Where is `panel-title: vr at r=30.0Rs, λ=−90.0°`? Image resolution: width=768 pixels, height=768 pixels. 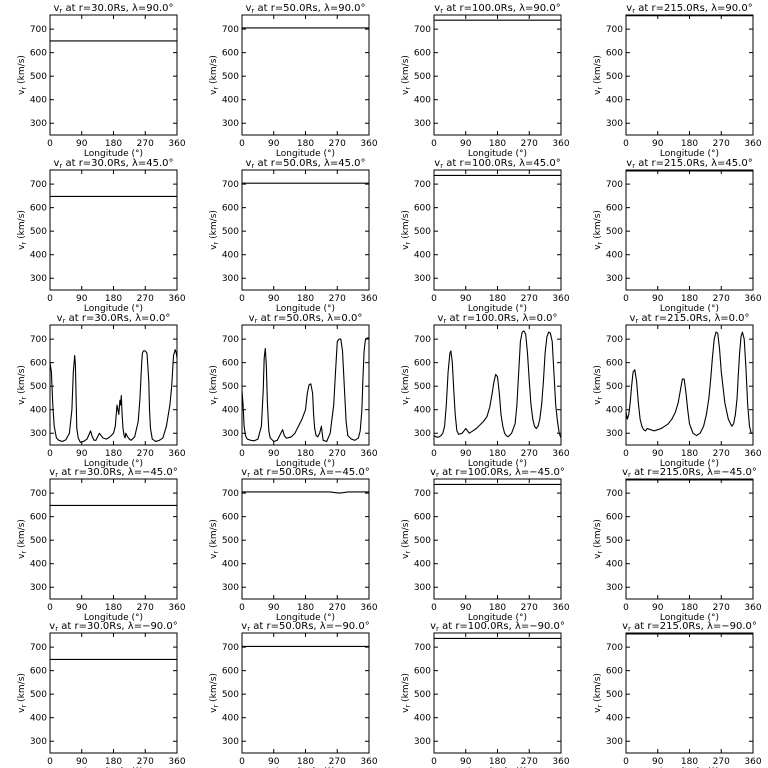
panel-title: vr at r=30.0Rs, λ=−90.0° is located at coordinates (113, 627).